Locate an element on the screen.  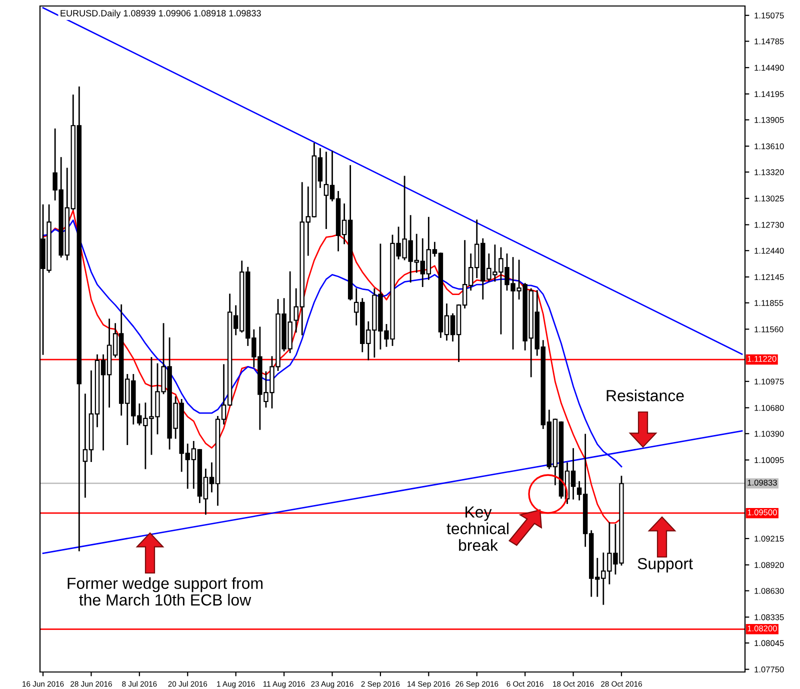
y-tick-label: 1.12730 is located at coordinates (769, 225).